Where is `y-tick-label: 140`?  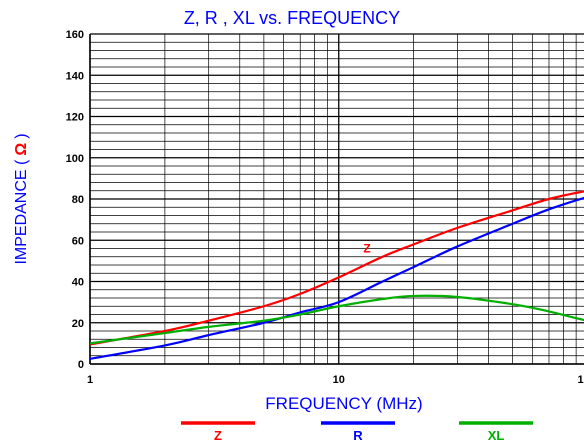
y-tick-label: 140 is located at coordinates (75, 76).